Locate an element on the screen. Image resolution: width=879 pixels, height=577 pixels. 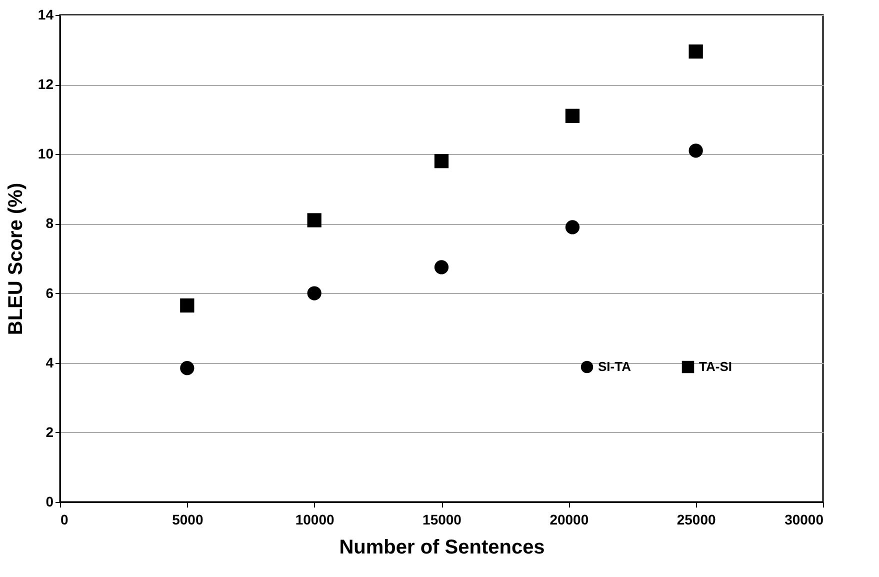
x-tick-label: 0 is located at coordinates (64, 520).